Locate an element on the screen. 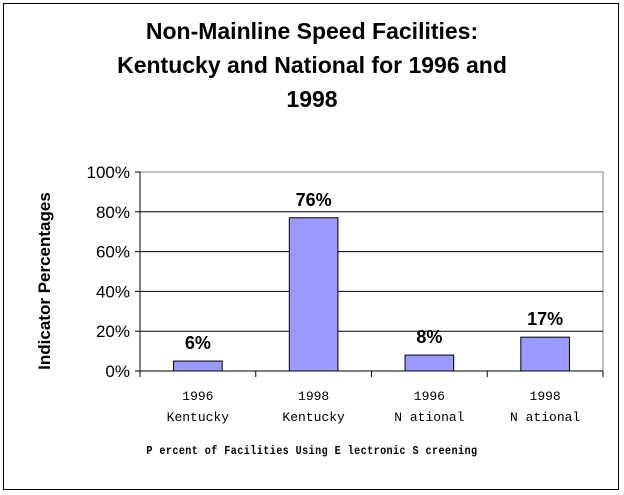 The width and height of the screenshot is (624, 495). chart-title-line-1: Non-Mainline Speed Facilities: is located at coordinates (312, 31).